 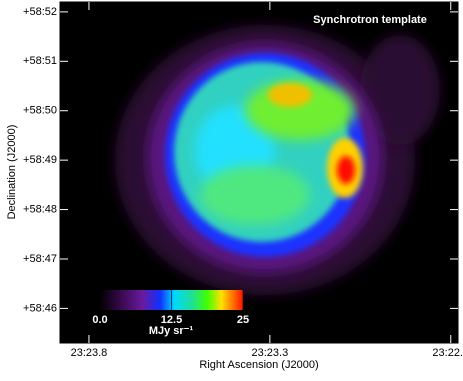 I want to click on y-tick-label: +58:47, so click(x=40, y=259).